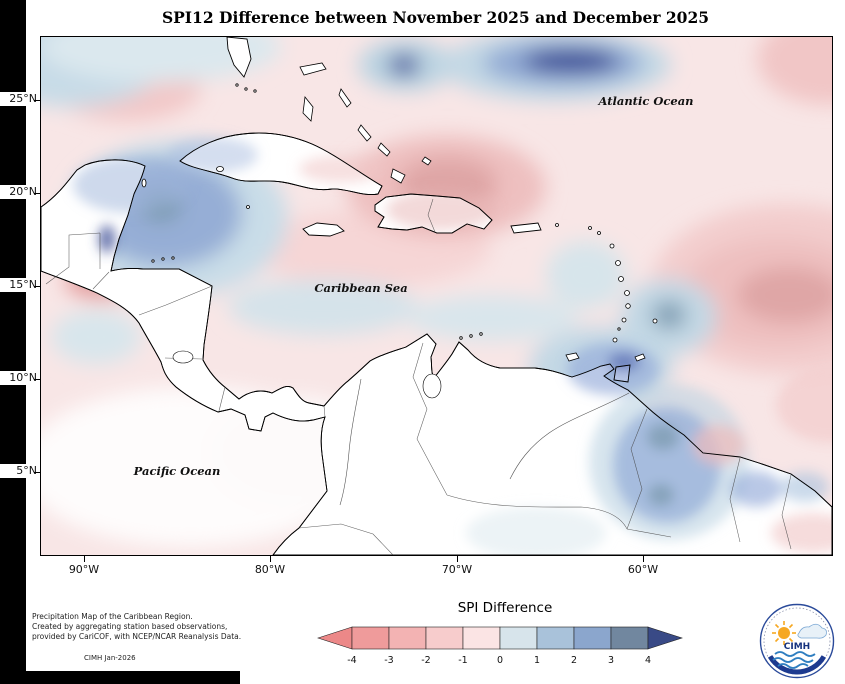 The image size is (845, 684). Describe the element at coordinates (643, 569) in the screenshot. I see `lon-label-60w: 60°W` at that location.